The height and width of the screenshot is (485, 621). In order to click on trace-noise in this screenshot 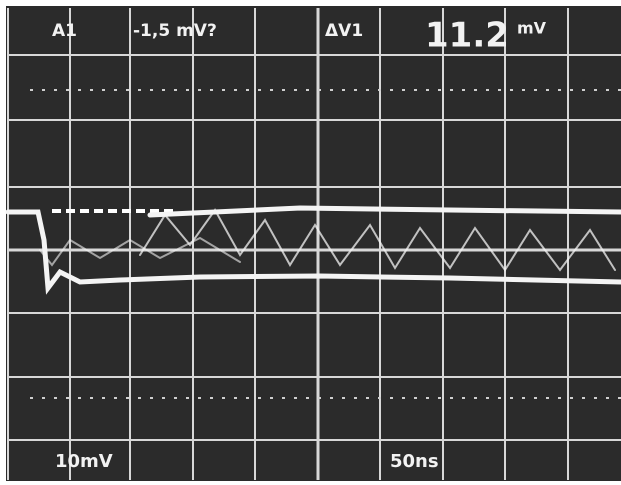, I will do `click(140, 251)`.